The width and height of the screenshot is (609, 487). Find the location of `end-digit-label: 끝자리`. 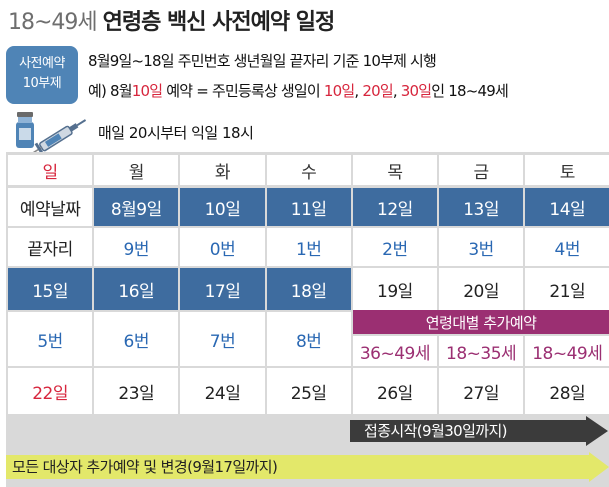

end-digit-label: 끝자리 is located at coordinates (50, 247).